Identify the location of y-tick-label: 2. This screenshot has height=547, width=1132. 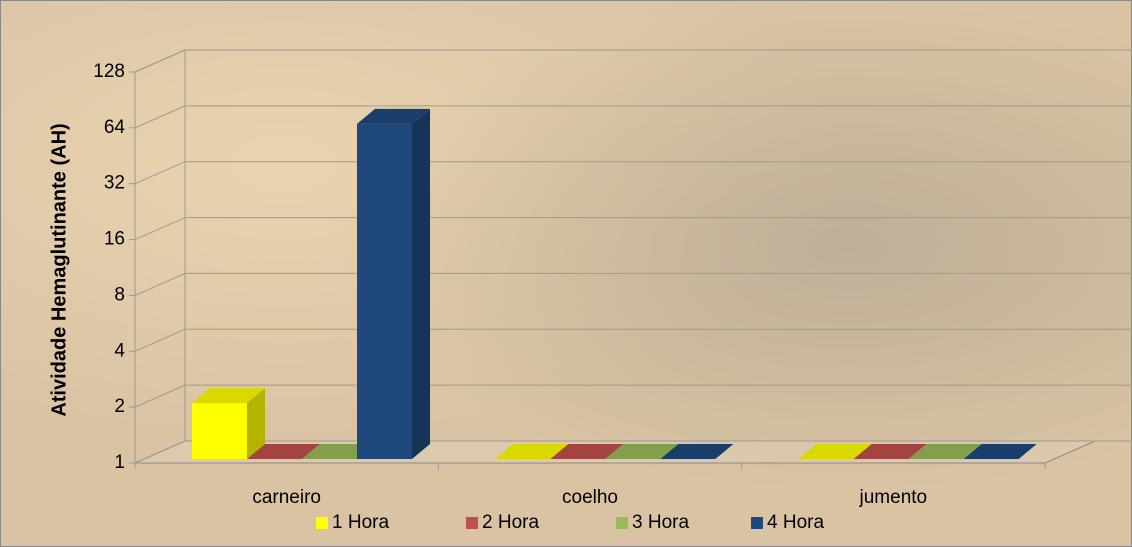
(119, 406).